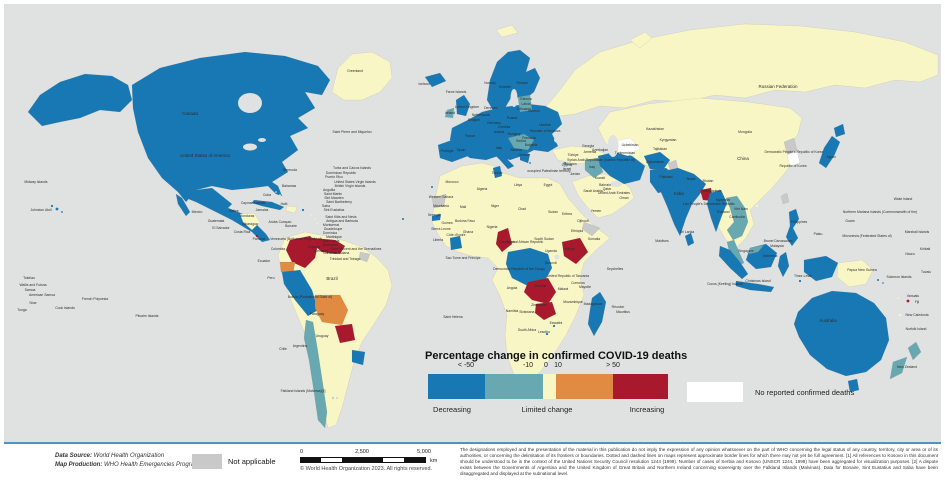 This screenshot has height=488, width=945. What do you see at coordinates (95, 299) in the screenshot?
I see `map-label: French Polynesia` at bounding box center [95, 299].